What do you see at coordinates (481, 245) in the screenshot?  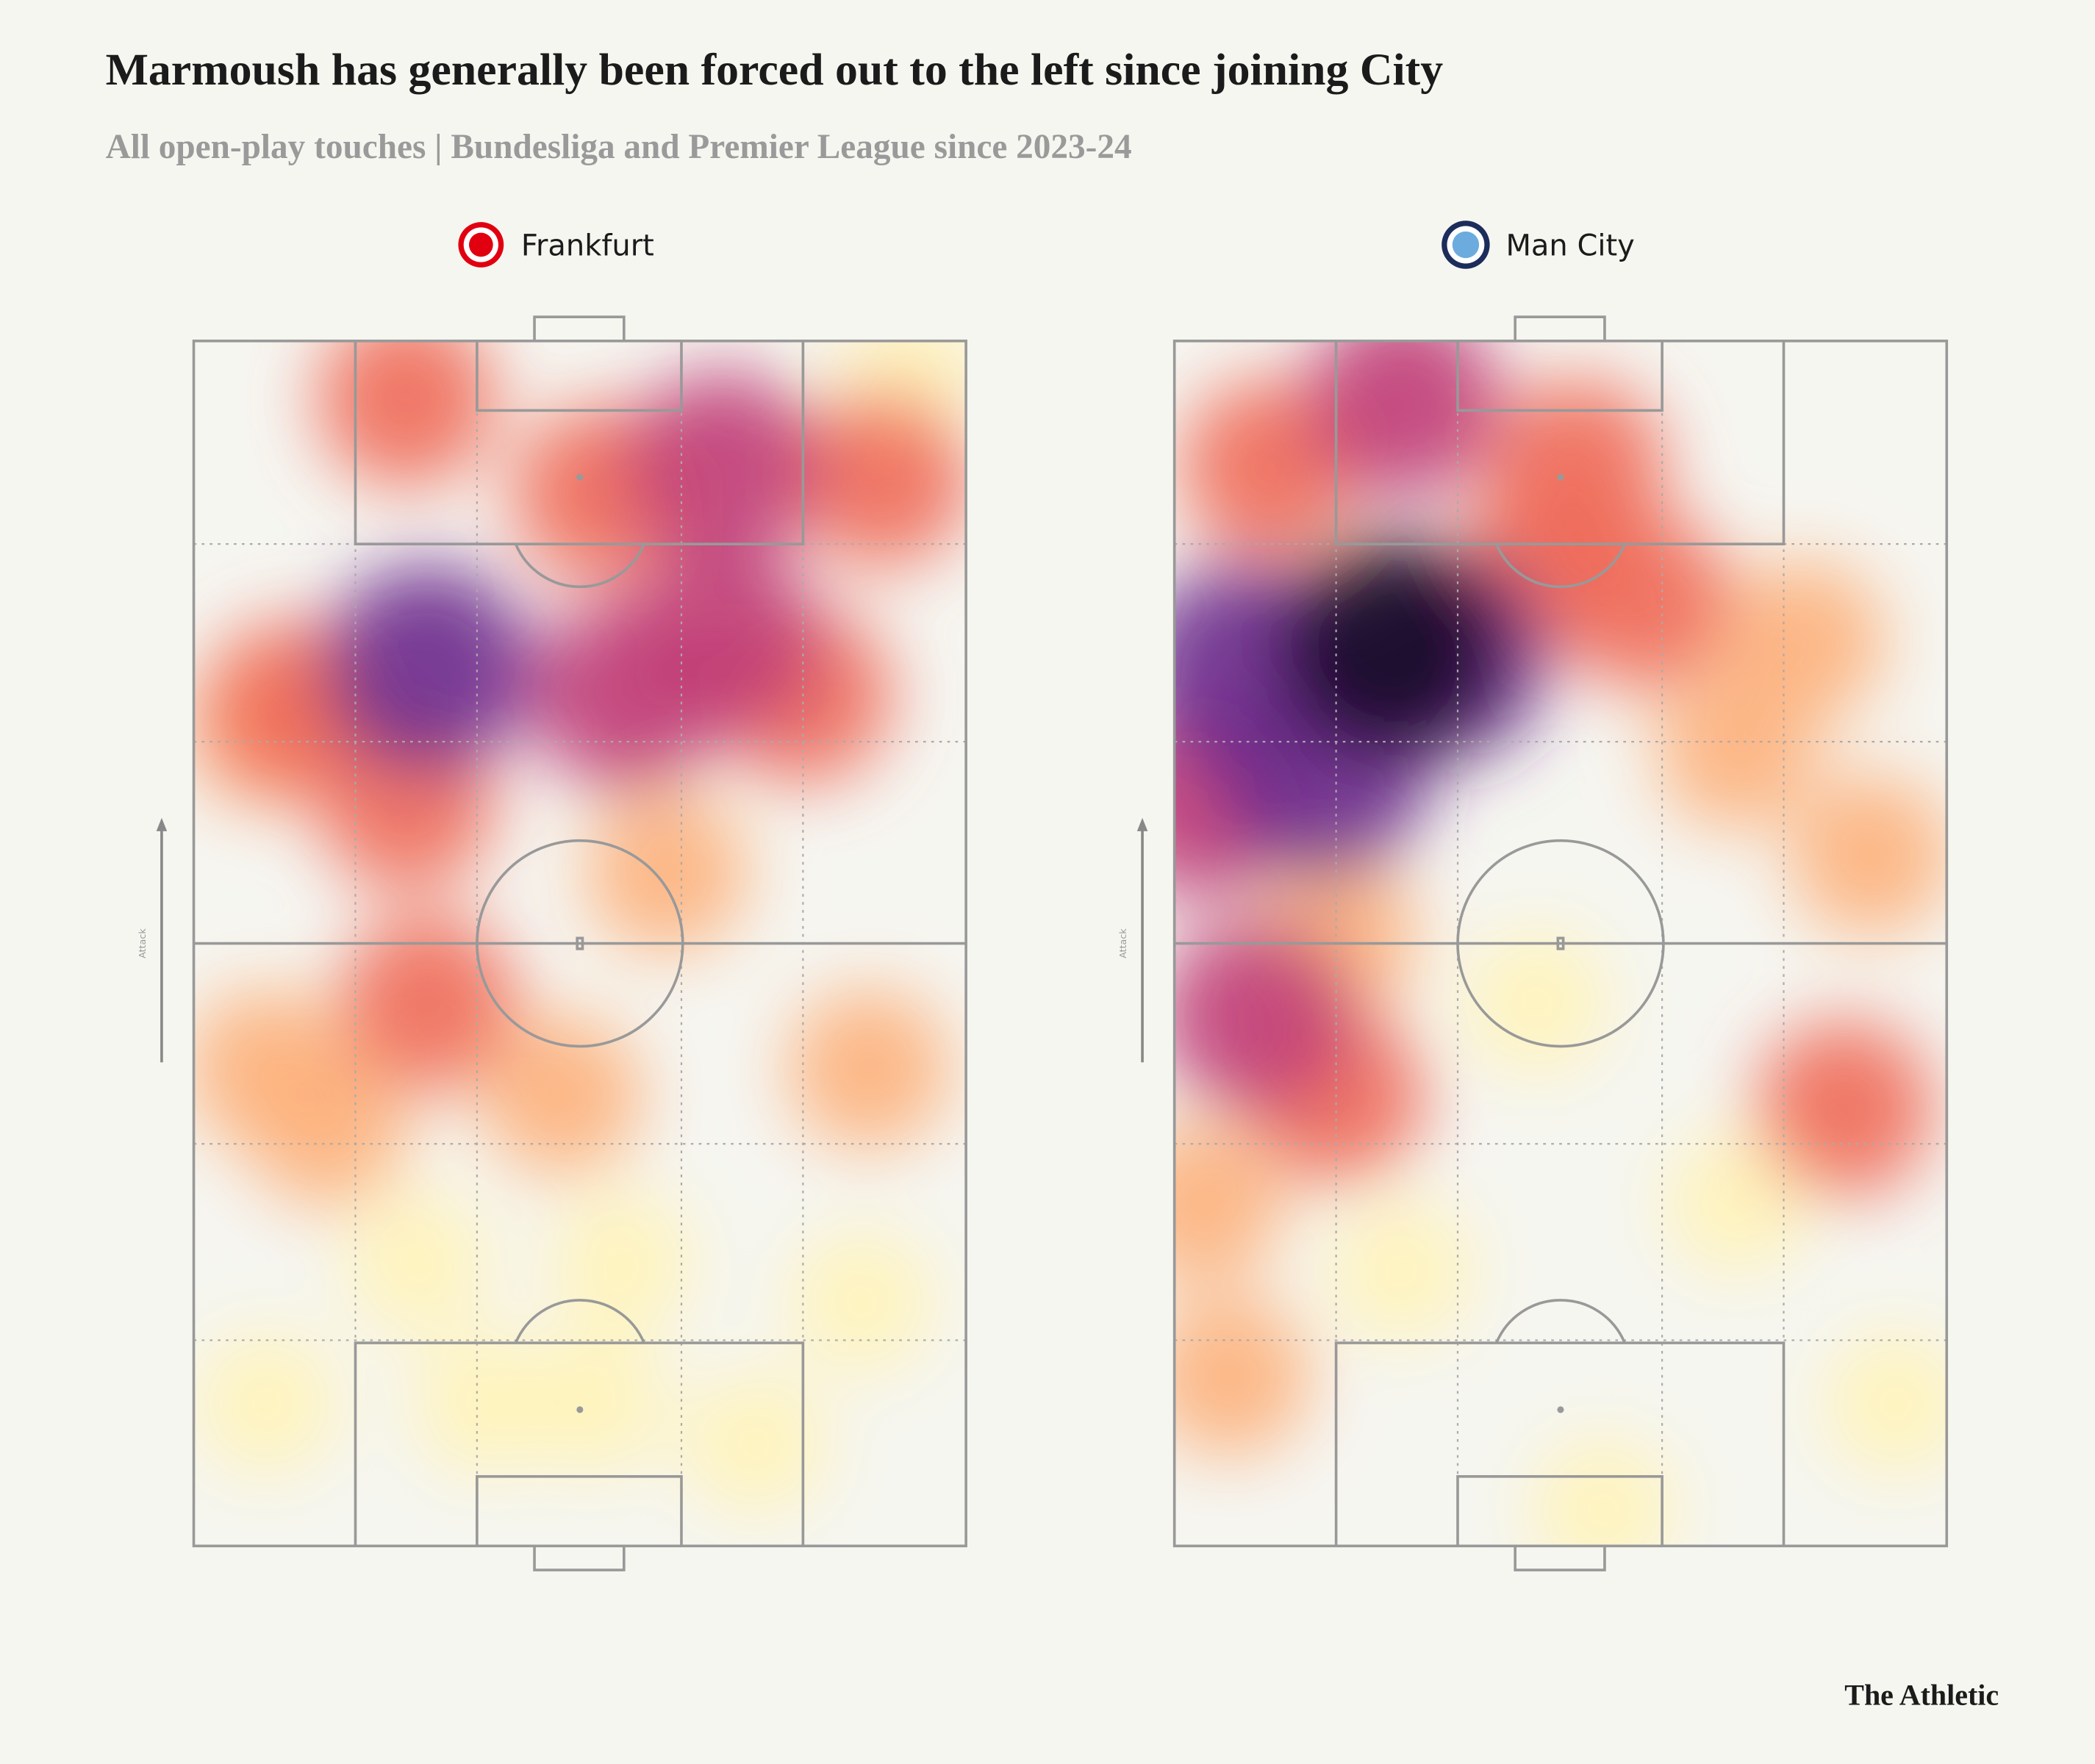 I see `frankfurt-logo` at bounding box center [481, 245].